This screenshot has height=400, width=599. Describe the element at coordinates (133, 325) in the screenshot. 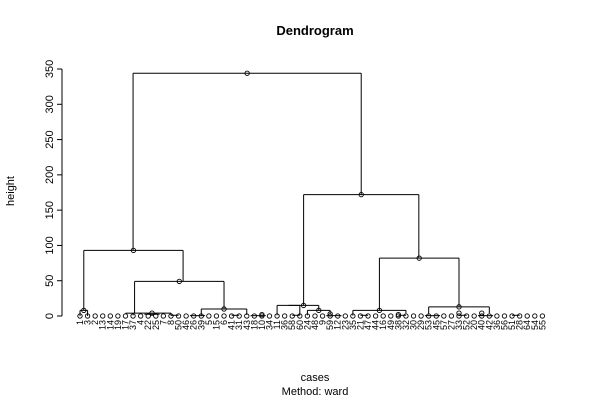

I see `leaf-label: 37` at that location.